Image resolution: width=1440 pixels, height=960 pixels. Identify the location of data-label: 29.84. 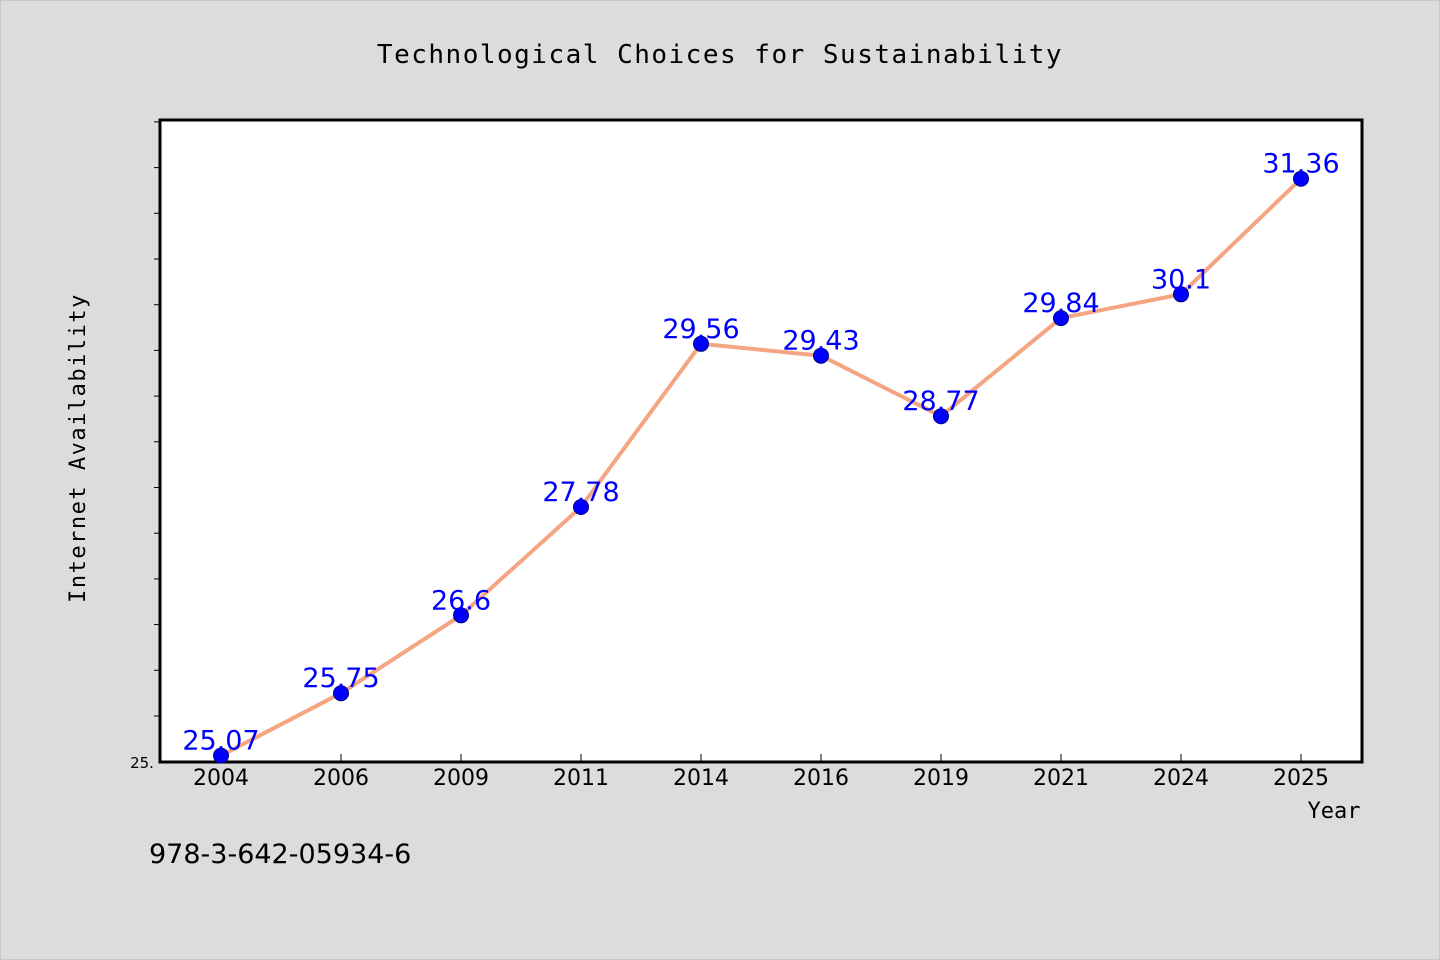
(1060, 303).